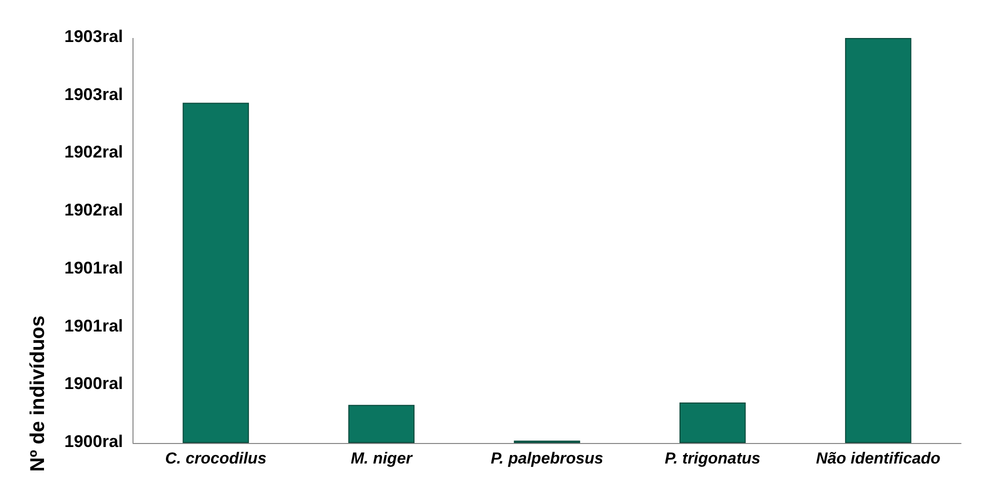 The width and height of the screenshot is (989, 486). I want to click on x-tick-label: P. palpebrosus, so click(547, 459).